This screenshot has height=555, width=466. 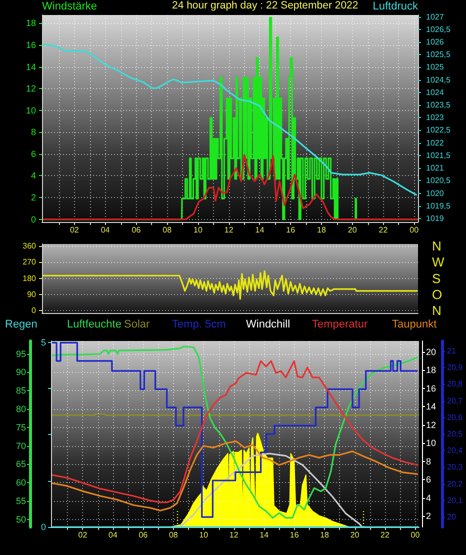 What do you see at coordinates (455, 483) in the screenshot?
I see `y3-tick-label: 20,2` at bounding box center [455, 483].